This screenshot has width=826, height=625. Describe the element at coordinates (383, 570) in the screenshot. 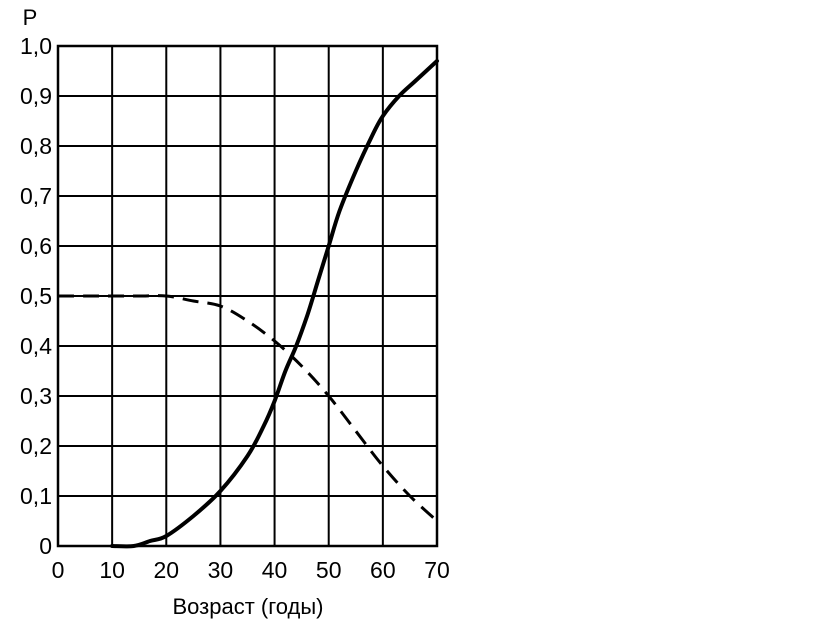

I see `x-tick-label: 60` at that location.